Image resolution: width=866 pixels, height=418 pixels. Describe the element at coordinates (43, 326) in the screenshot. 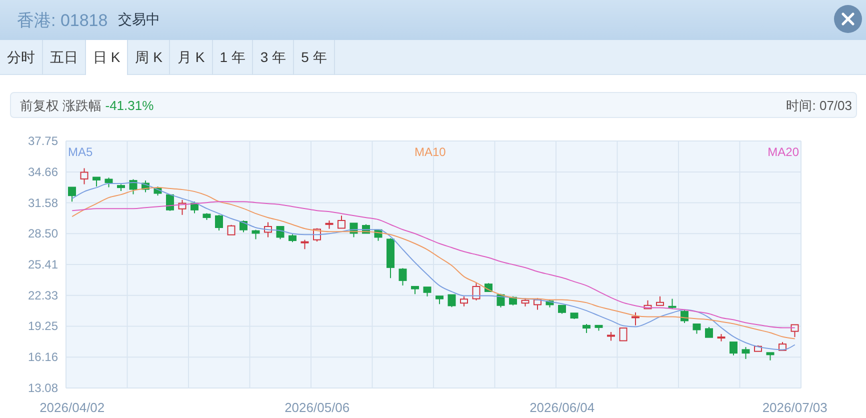

I see `y-tick-label: 19.25` at that location.